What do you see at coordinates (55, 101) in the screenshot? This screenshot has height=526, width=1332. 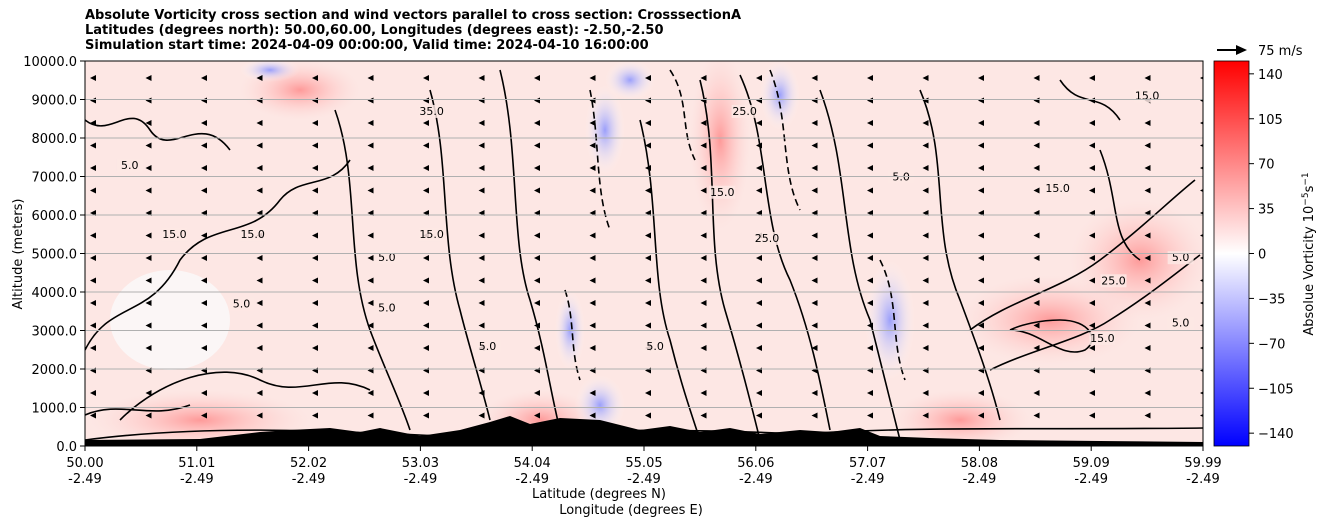 I see `y-tick-label: 9000.0` at bounding box center [55, 101].